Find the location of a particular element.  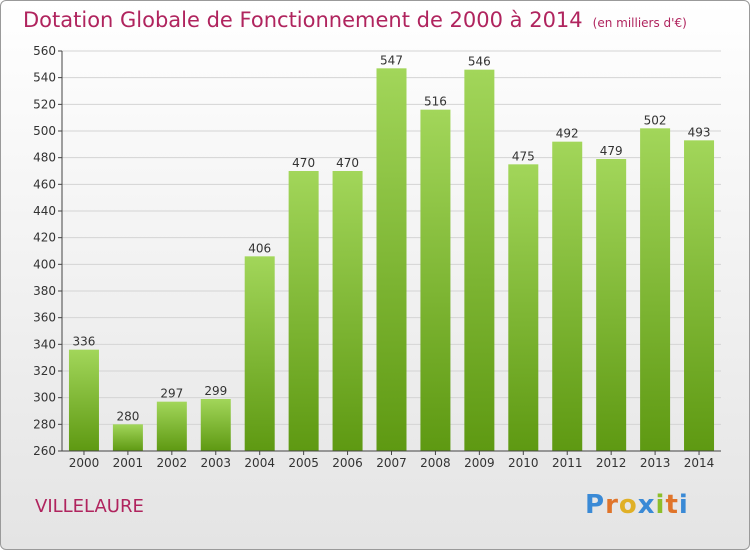

data-label: 475 is located at coordinates (523, 156).